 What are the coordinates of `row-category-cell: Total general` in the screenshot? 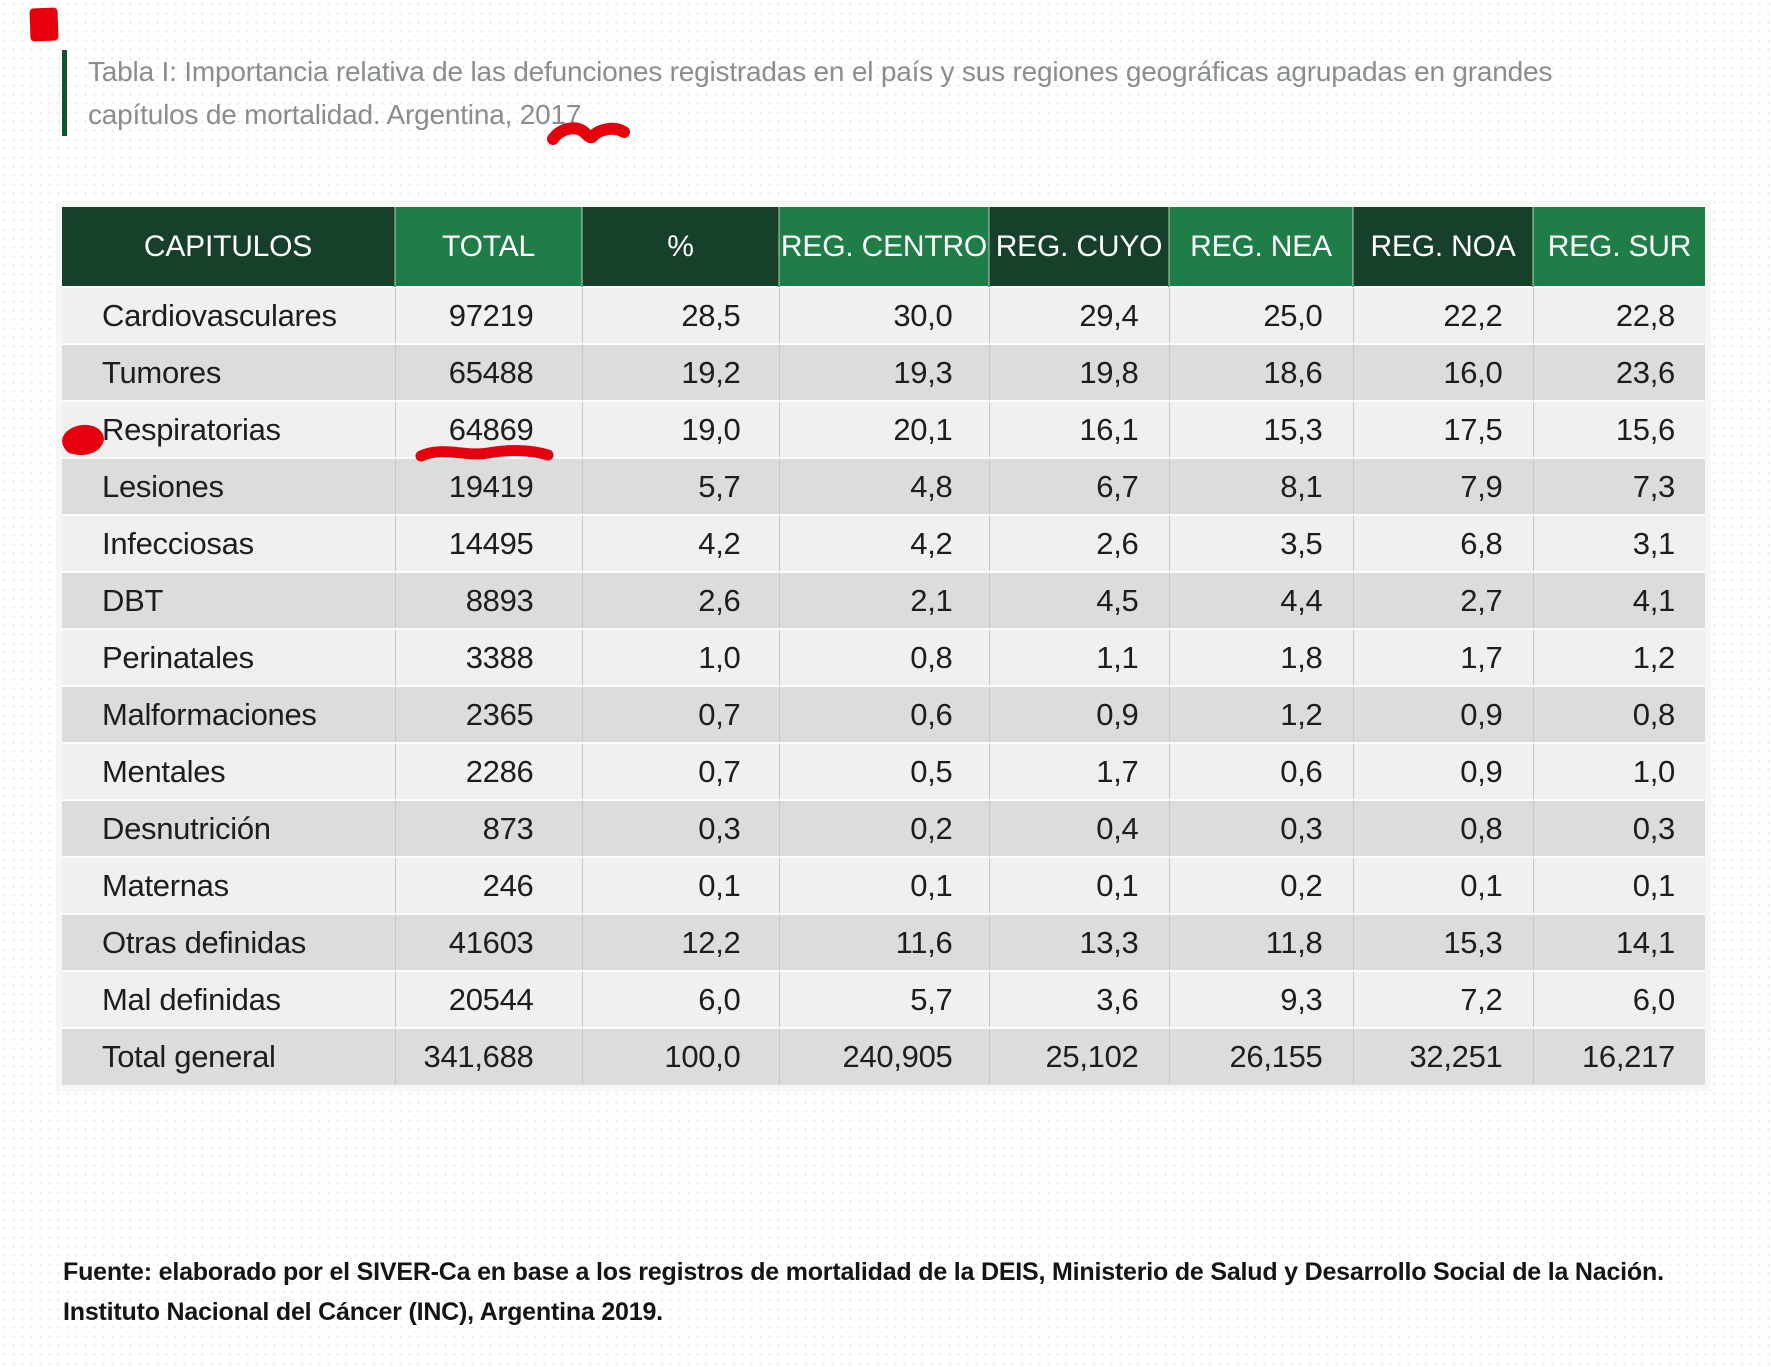 It's located at (228, 1056).